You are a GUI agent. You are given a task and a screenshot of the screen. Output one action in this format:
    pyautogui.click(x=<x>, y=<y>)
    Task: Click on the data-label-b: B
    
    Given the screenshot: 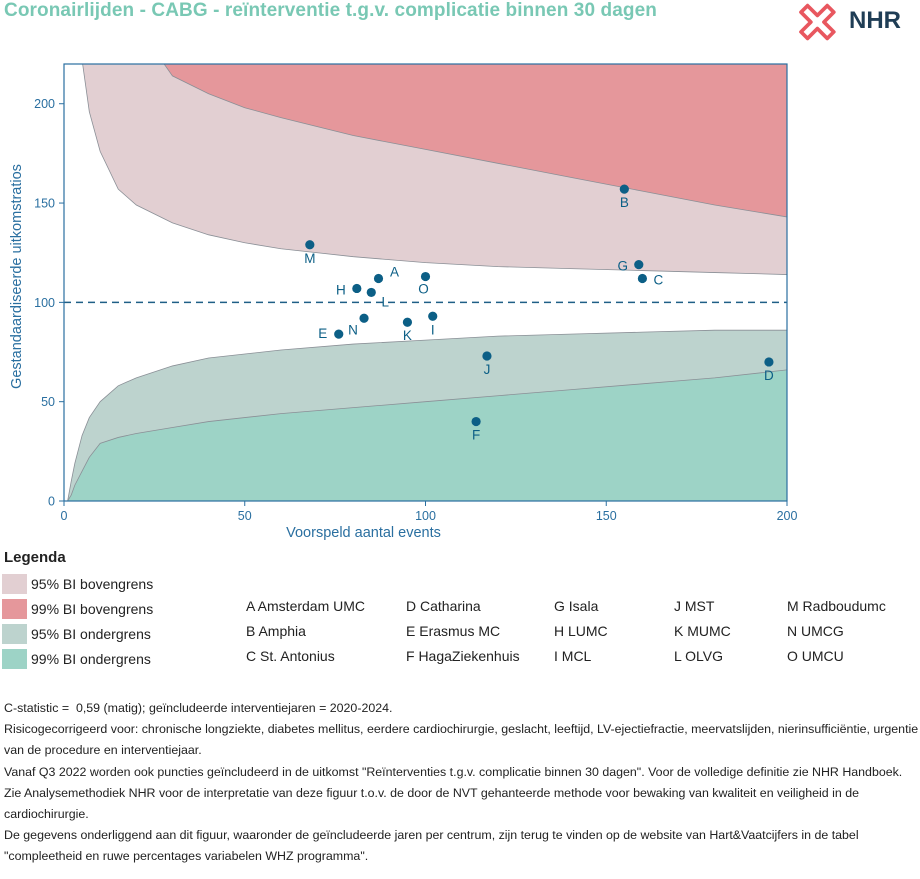 What is the action you would take?
    pyautogui.click(x=624, y=202)
    